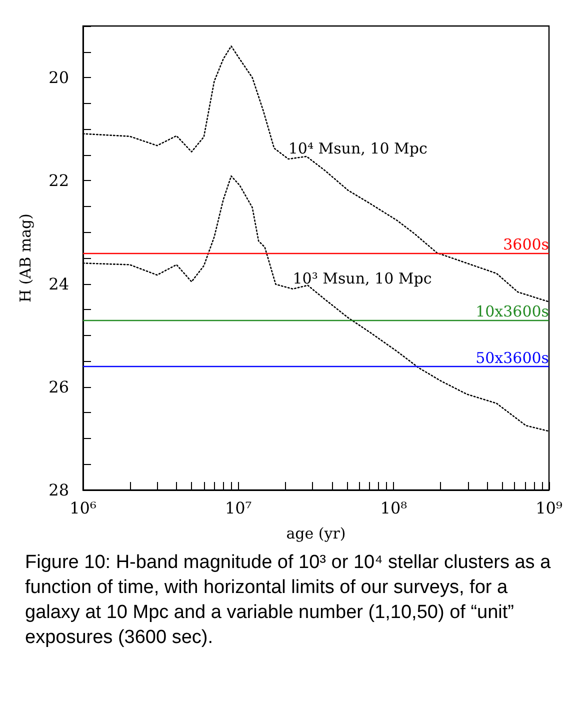 This screenshot has width=583, height=722. I want to click on y-tick-label: 20, so click(58, 78).